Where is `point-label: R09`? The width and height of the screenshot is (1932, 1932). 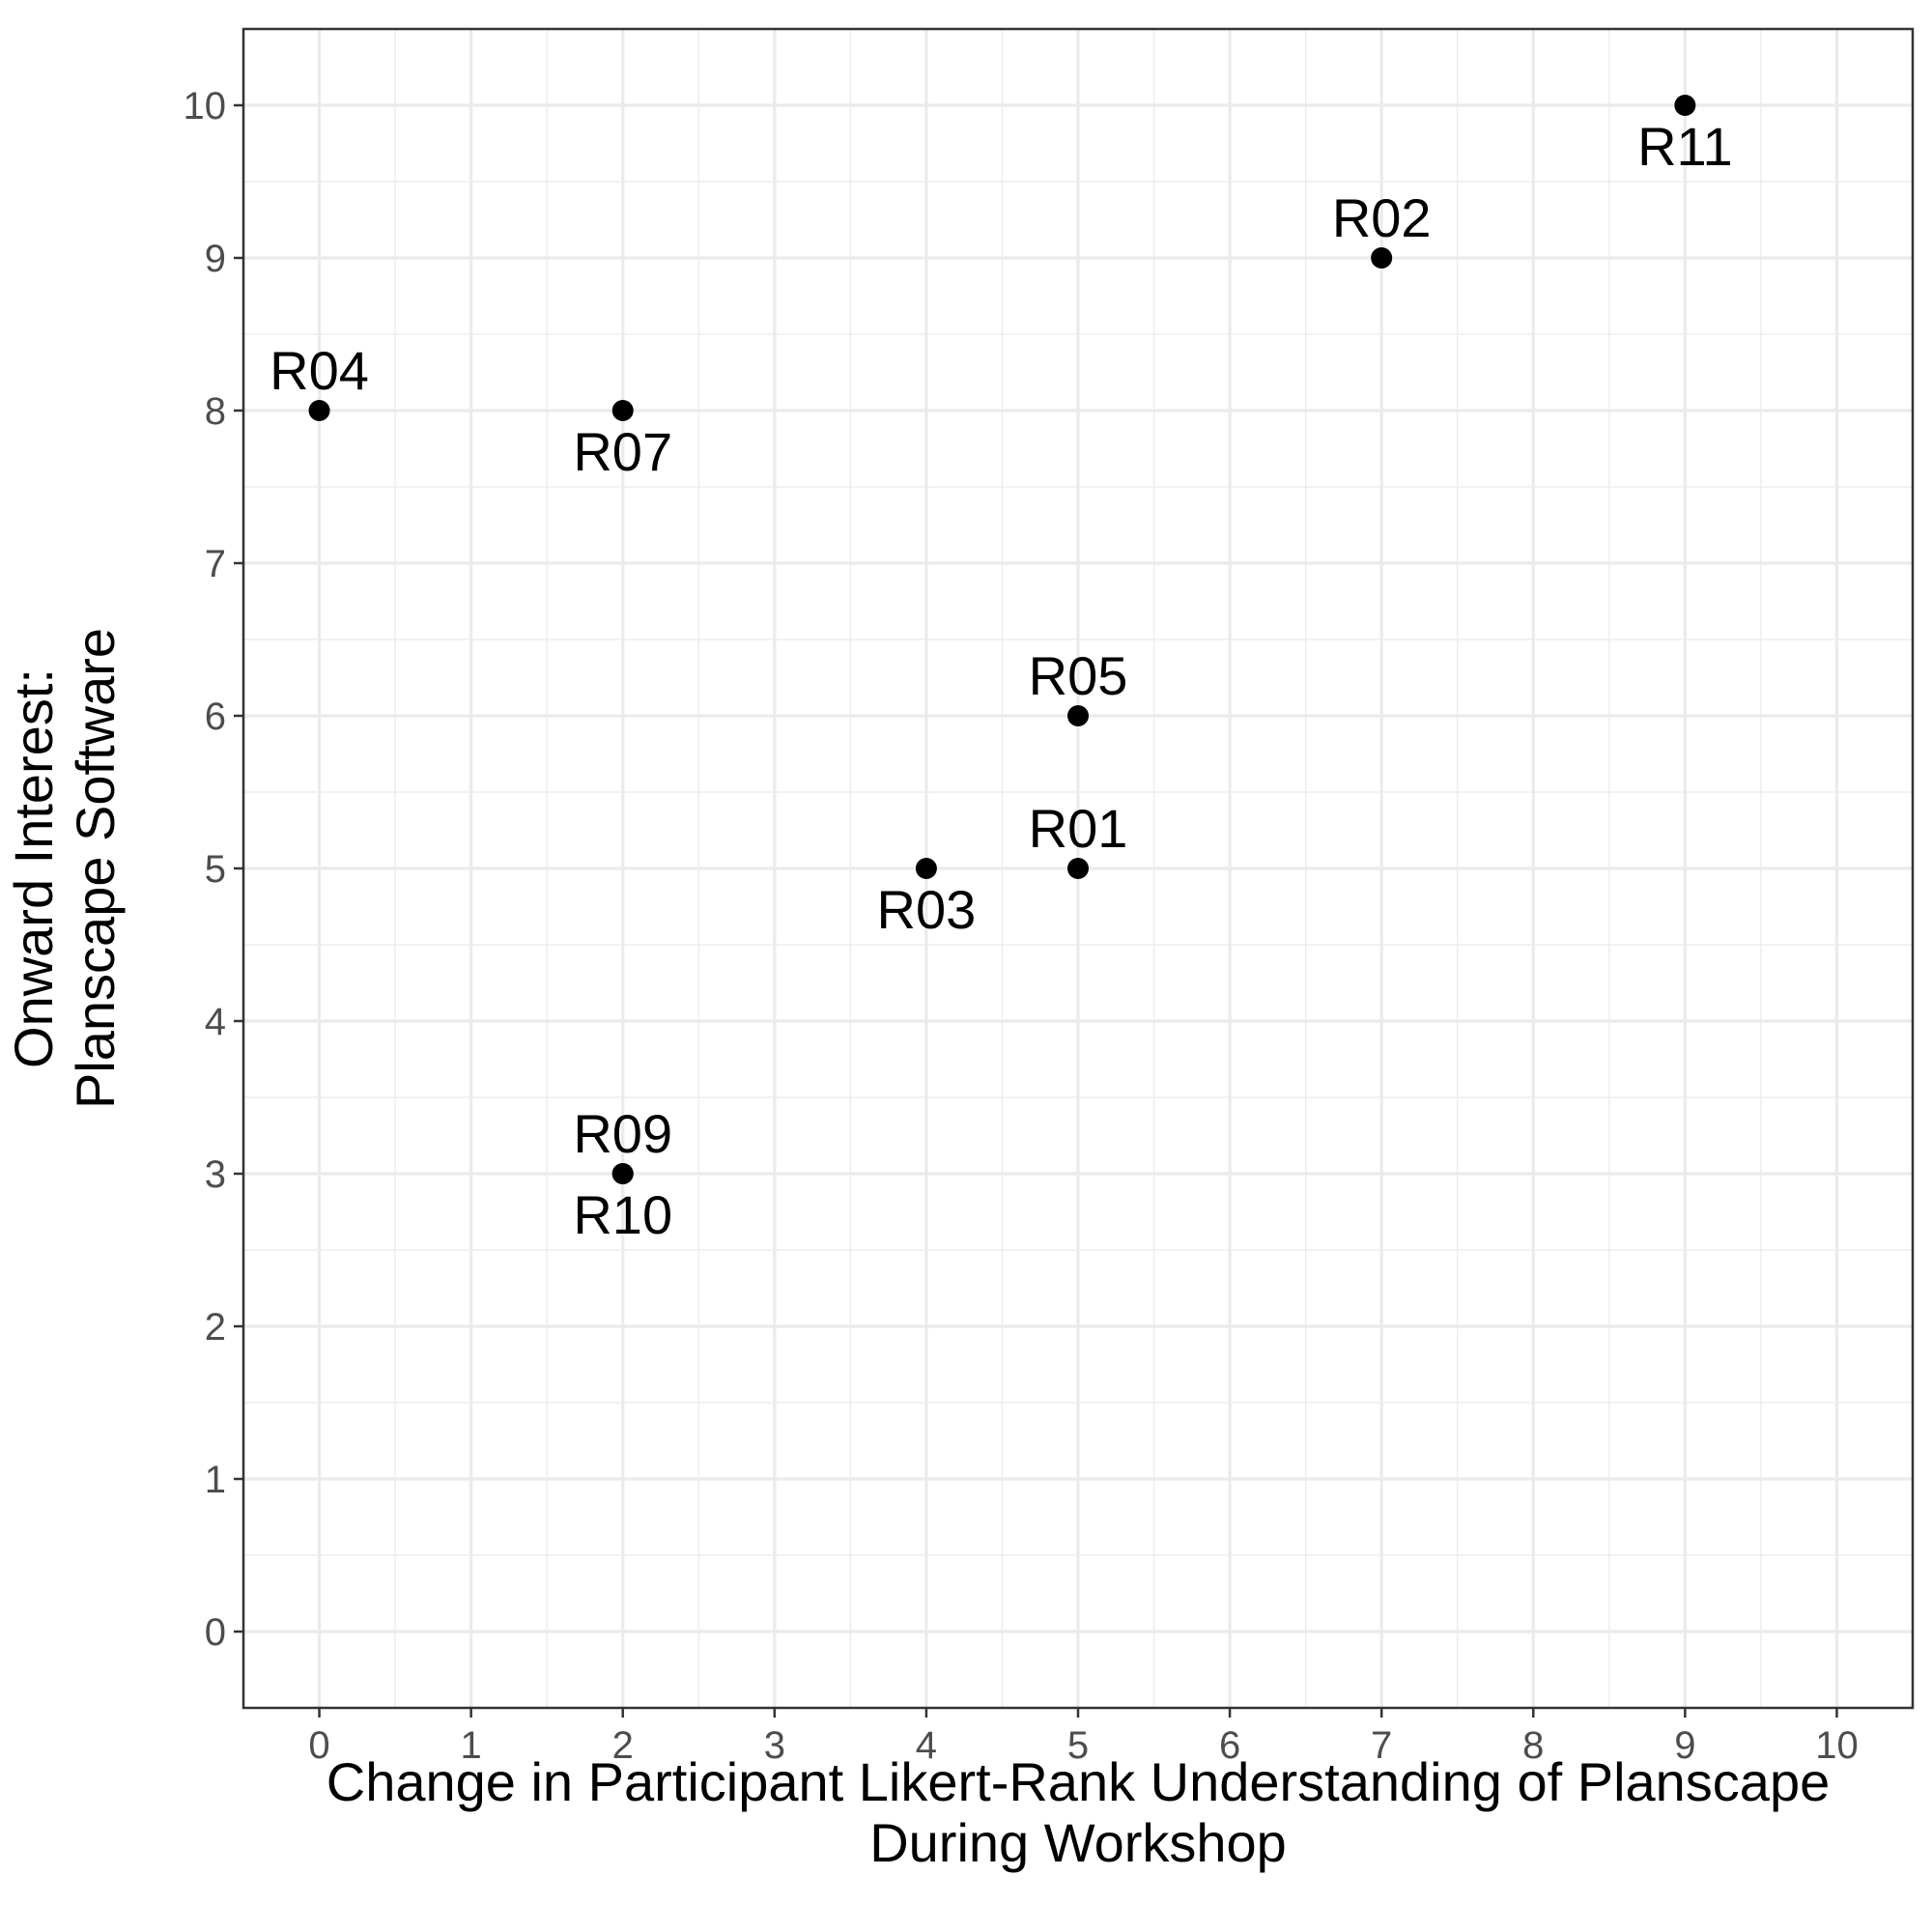
point-label: R09 is located at coordinates (622, 1133).